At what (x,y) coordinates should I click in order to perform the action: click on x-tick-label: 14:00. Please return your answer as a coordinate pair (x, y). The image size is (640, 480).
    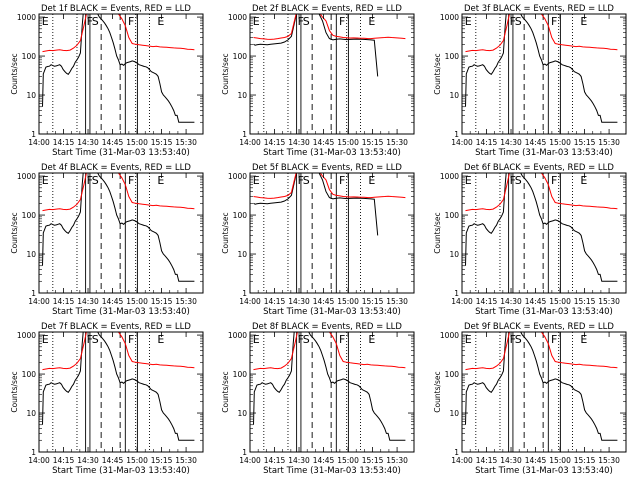
    Looking at the image, I should click on (250, 142).